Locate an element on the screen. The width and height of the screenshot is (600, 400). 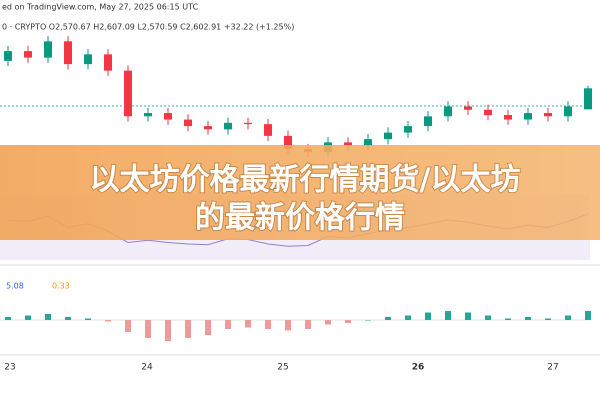
title: 以太坊价格最新行情期货/以太坊 is located at coordinates (305, 180).